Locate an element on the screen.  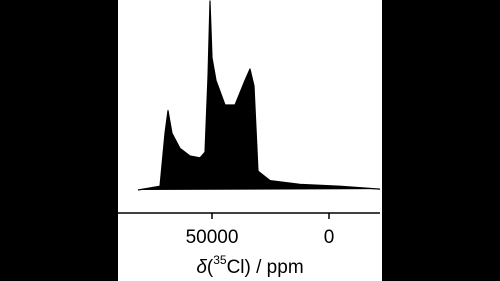
x-tick-label: 50000 is located at coordinates (212, 237).